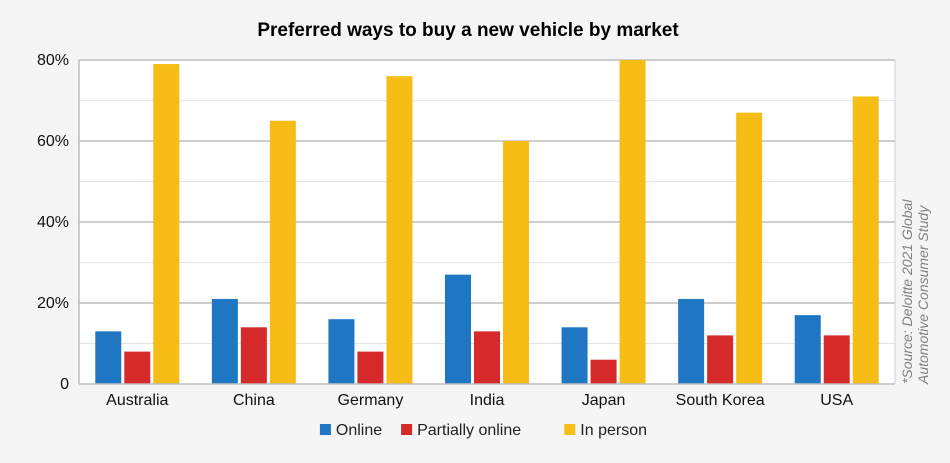 The height and width of the screenshot is (463, 950). I want to click on x-tick-label: China, so click(254, 400).